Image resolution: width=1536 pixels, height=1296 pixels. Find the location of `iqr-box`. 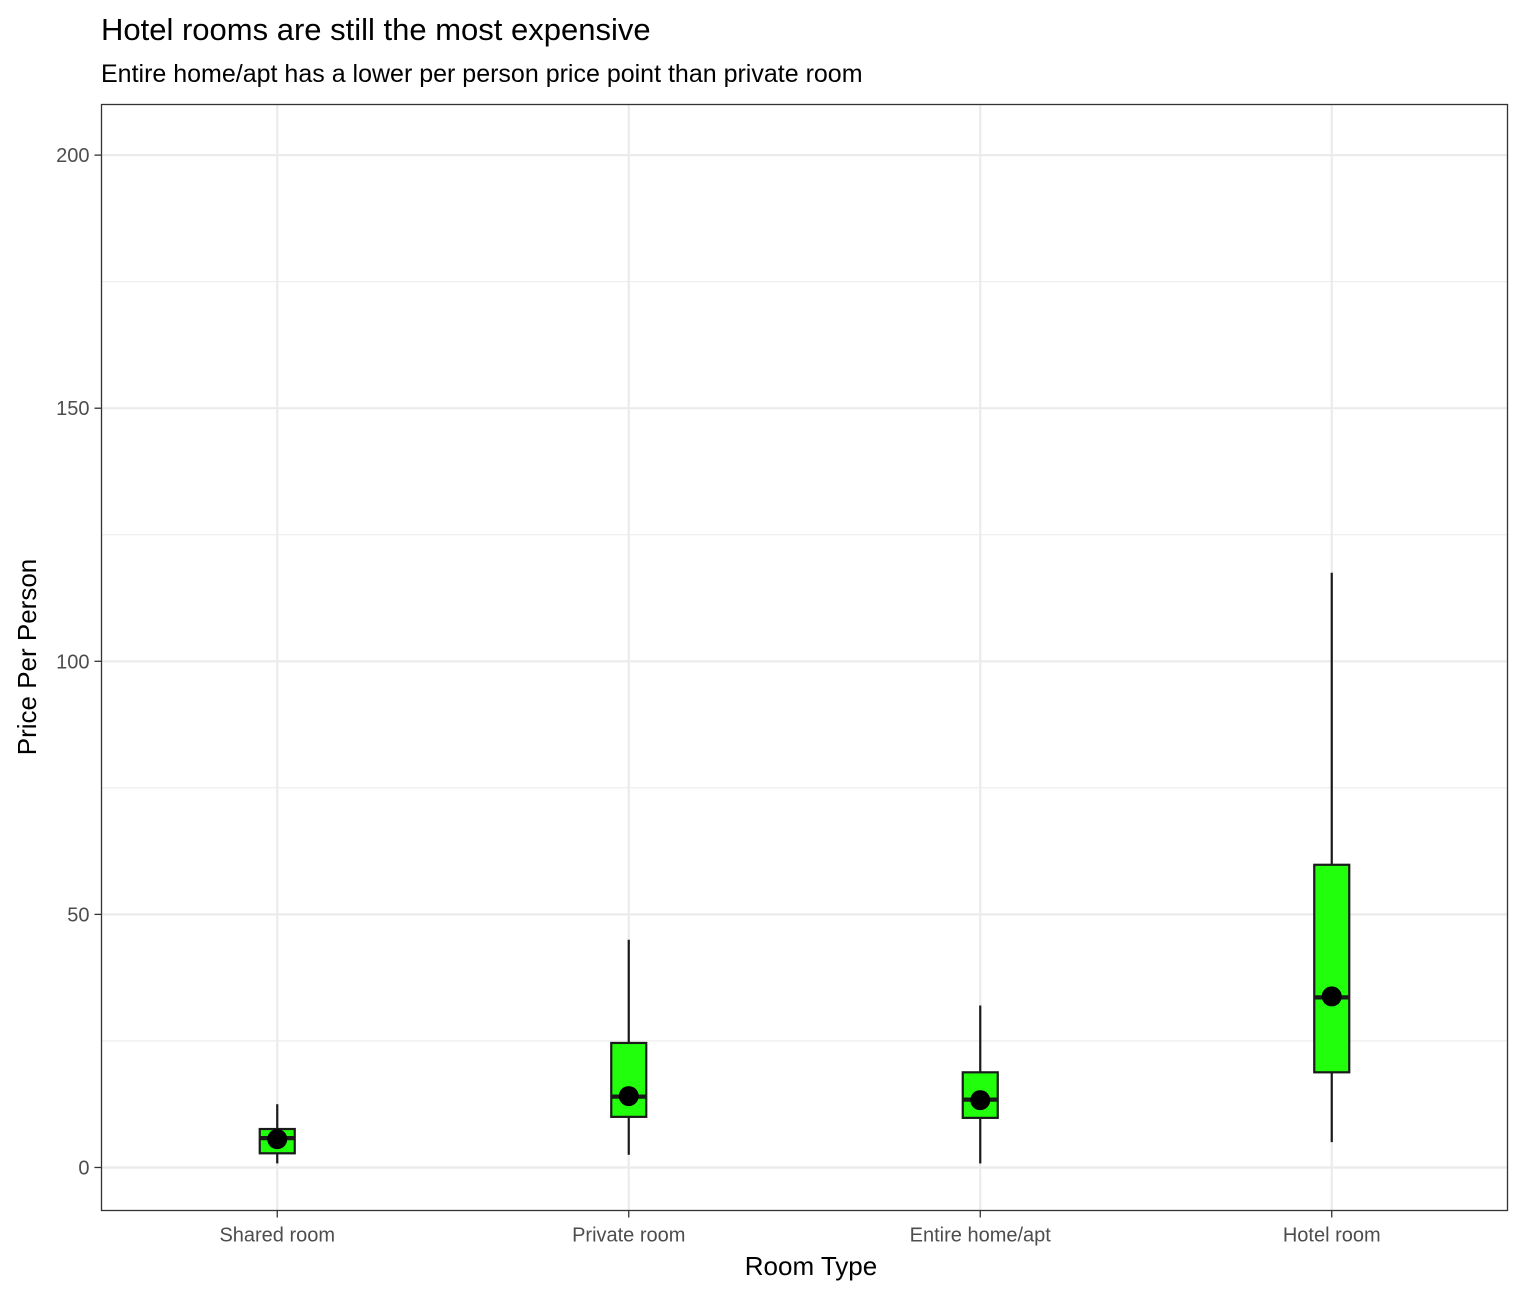

iqr-box is located at coordinates (1332, 968).